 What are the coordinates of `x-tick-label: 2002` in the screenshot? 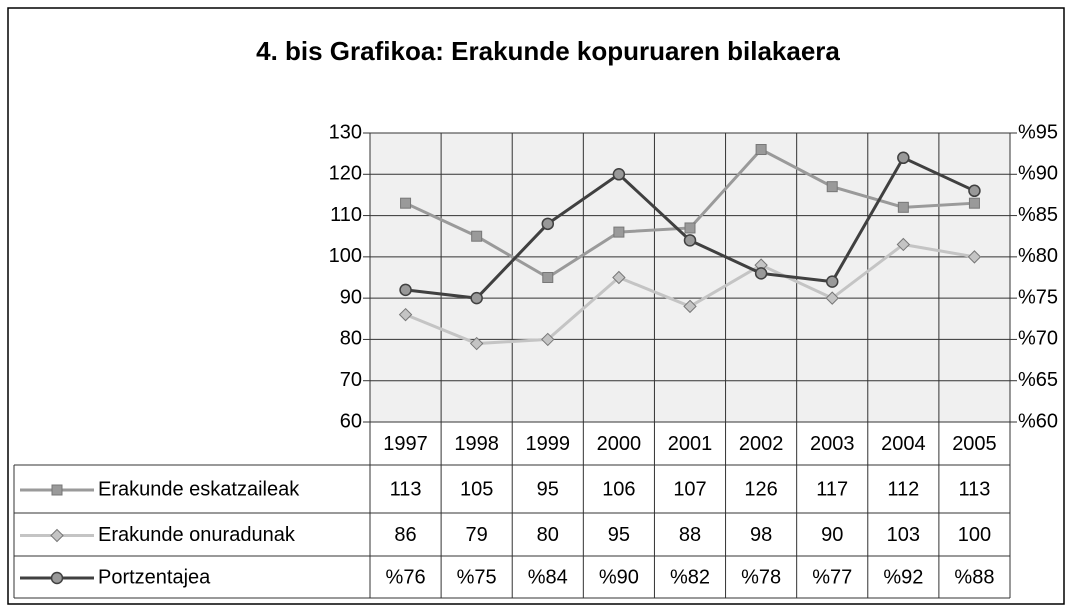 It's located at (761, 444).